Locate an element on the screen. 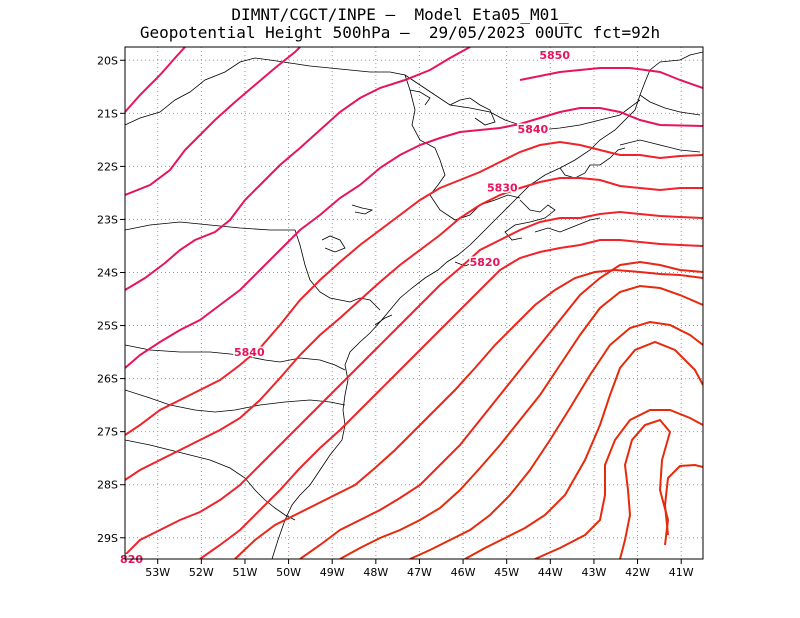  lon-tick-label: 48W is located at coordinates (375, 572).